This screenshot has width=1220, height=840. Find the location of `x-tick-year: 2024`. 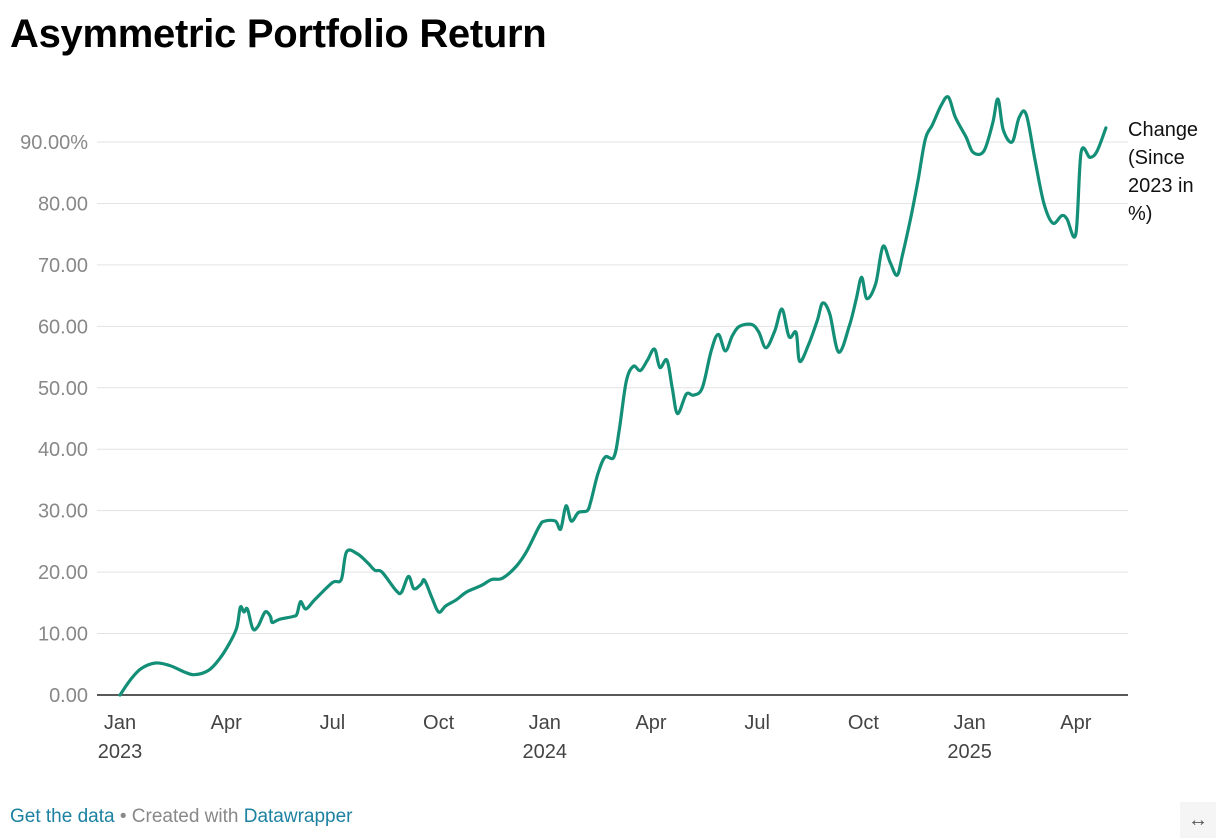

x-tick-year: 2024 is located at coordinates (545, 752).